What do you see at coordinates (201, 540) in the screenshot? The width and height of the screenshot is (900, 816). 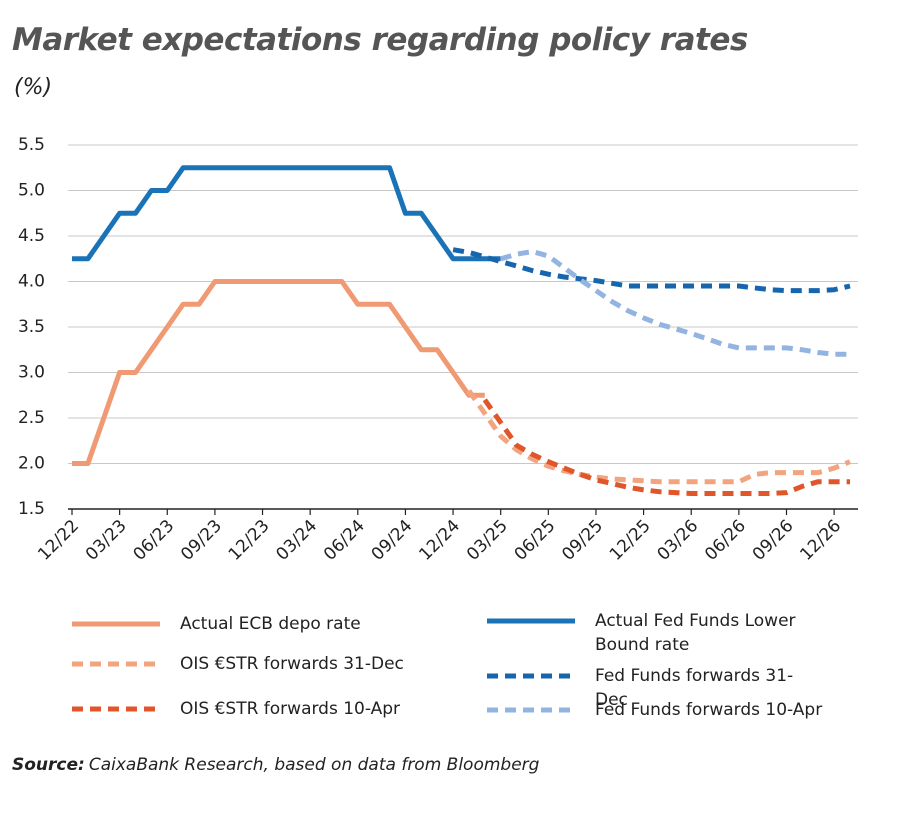 I see `x-tick-label: 09/23` at bounding box center [201, 540].